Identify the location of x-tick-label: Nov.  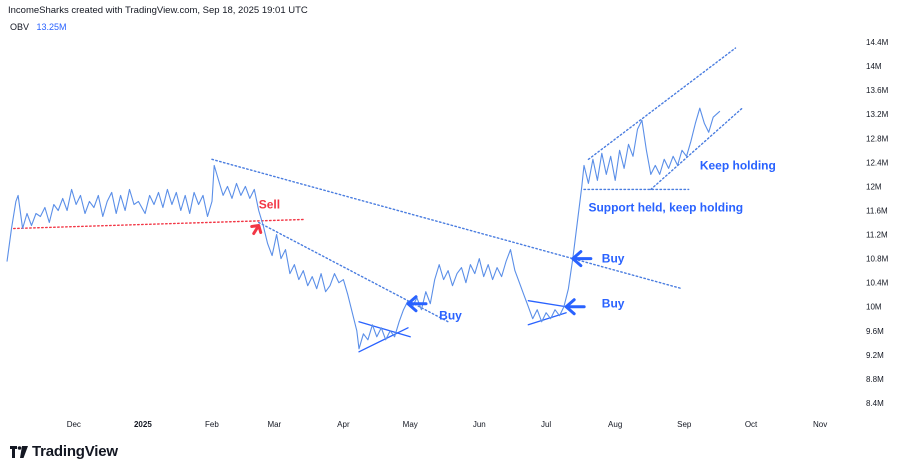
(820, 424).